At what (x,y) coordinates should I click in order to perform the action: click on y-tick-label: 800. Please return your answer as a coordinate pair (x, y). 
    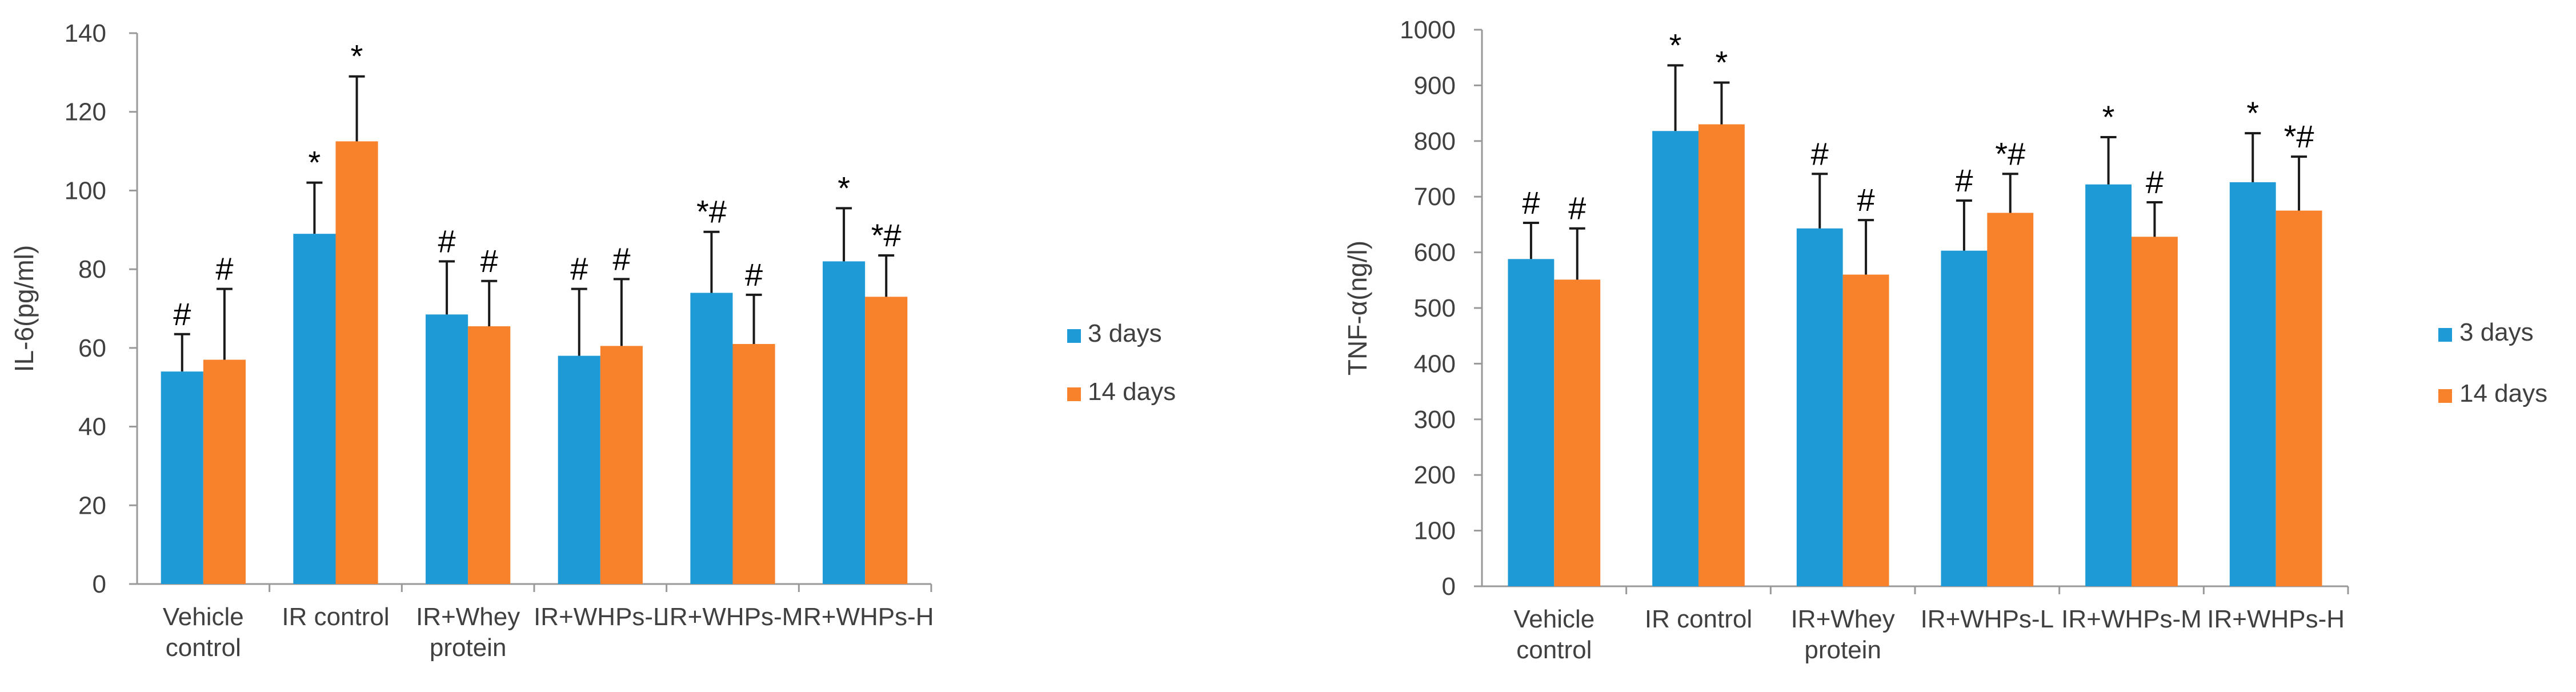
    Looking at the image, I should click on (1435, 141).